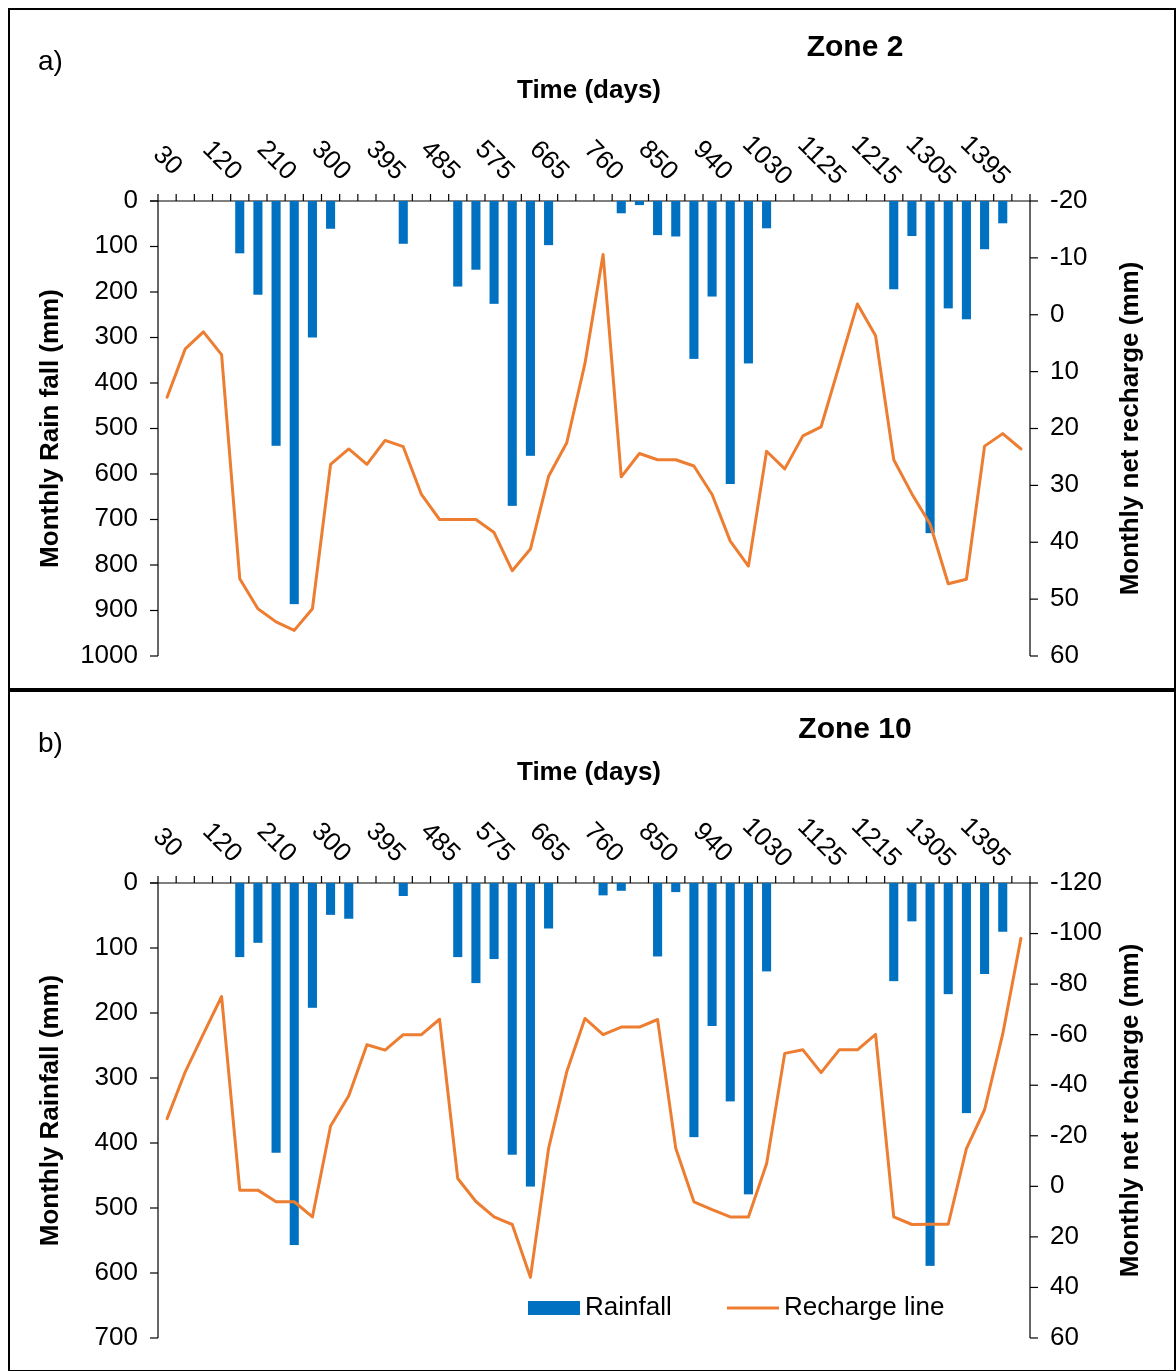 The width and height of the screenshot is (1176, 1371). Describe the element at coordinates (1064, 597) in the screenshot. I see `y2-tick-label: 50` at that location.